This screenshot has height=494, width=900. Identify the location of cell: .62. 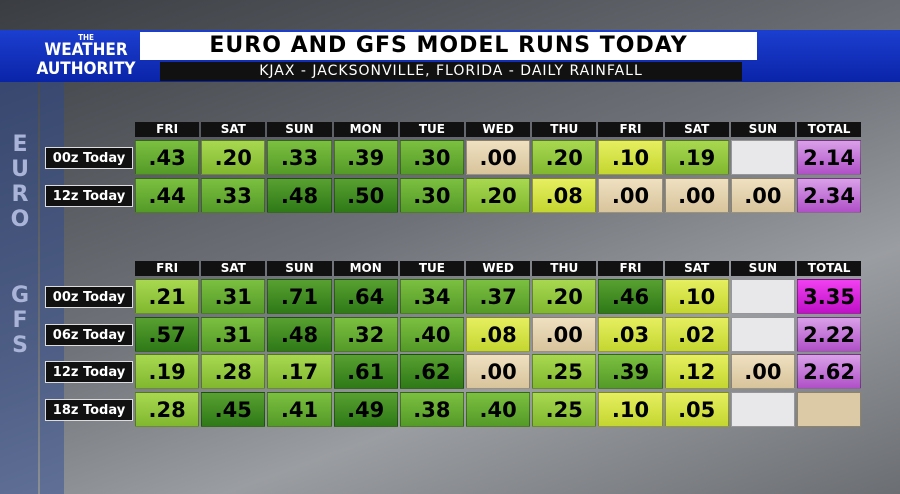
(431, 371).